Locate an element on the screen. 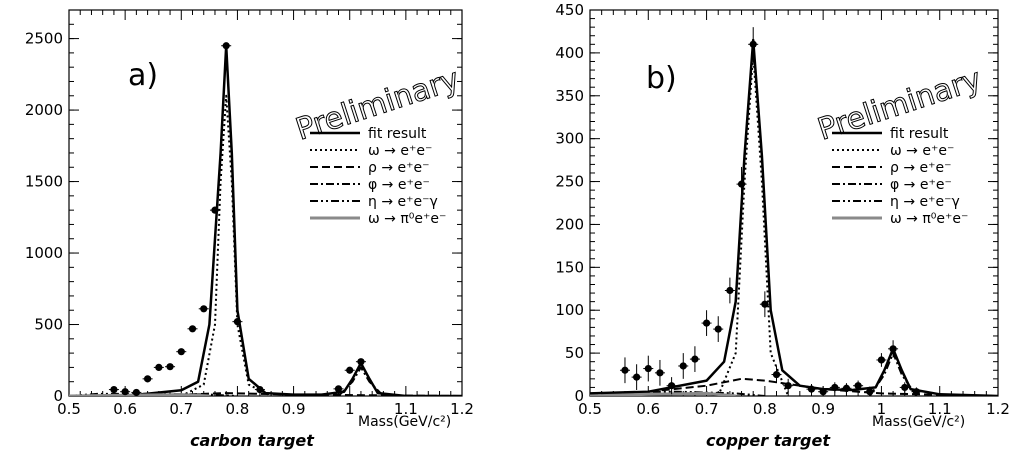  panel-caption: copper target is located at coordinates (768, 440).